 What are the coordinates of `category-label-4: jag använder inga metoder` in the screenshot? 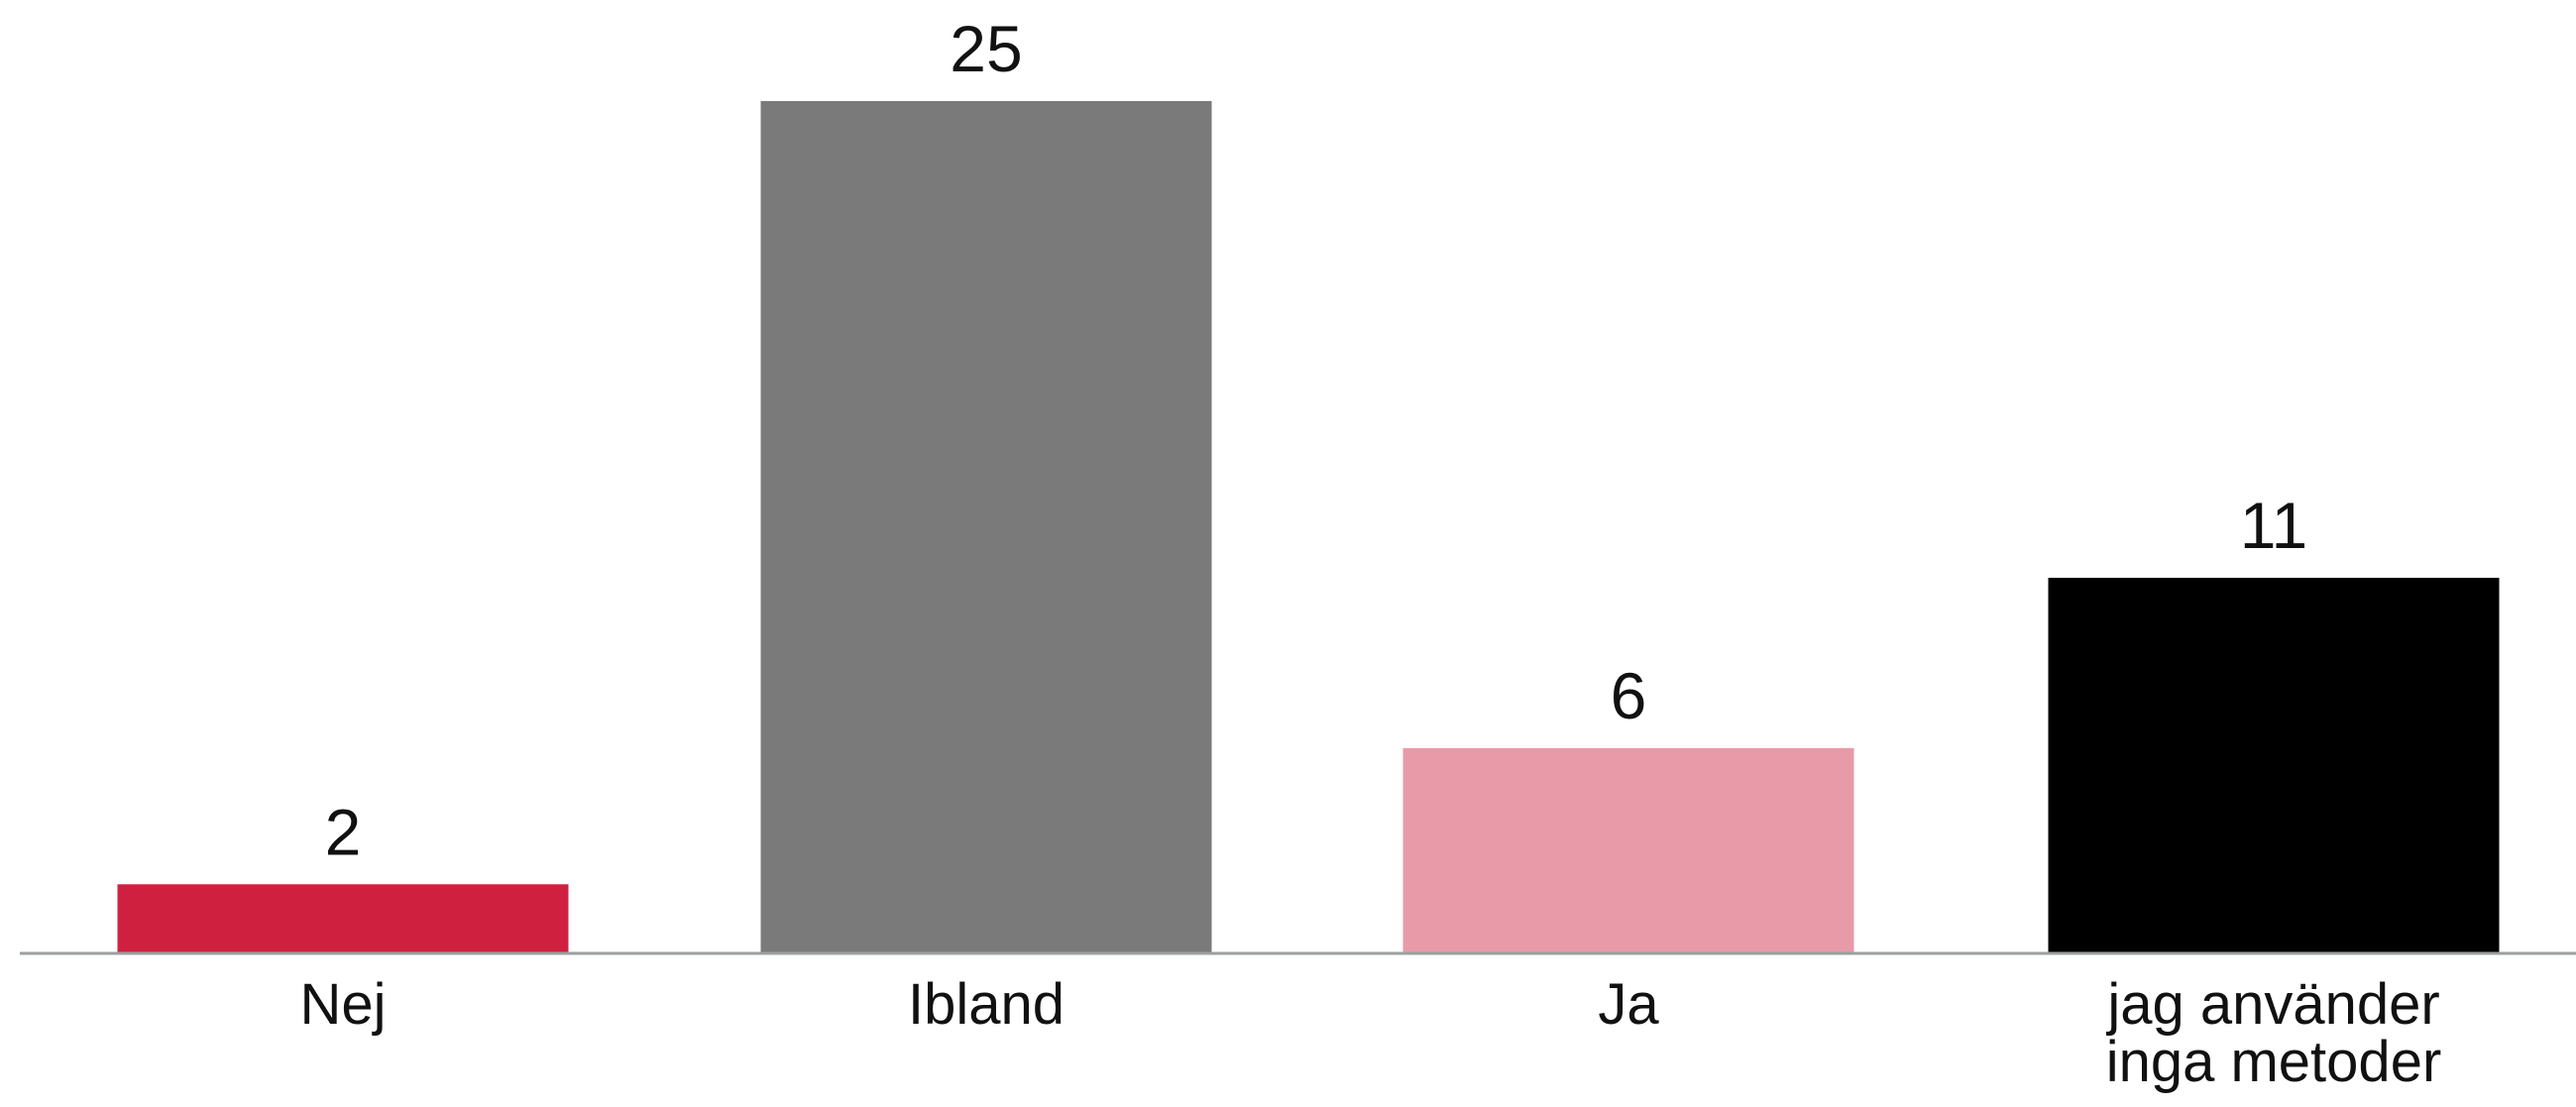 It's located at (2273, 1033).